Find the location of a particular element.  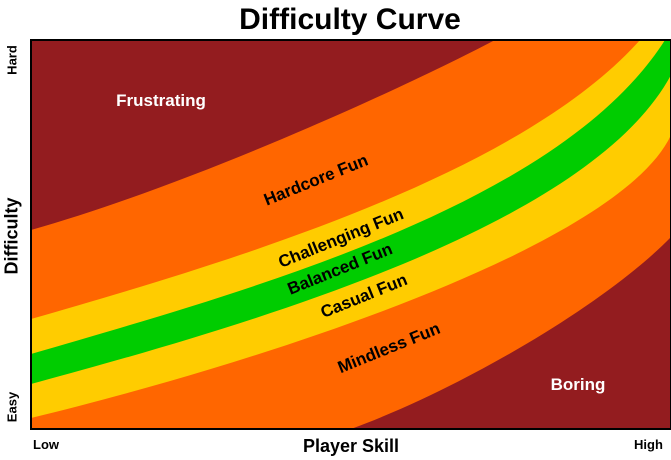

zone-label-boring: Boring is located at coordinates (578, 384).